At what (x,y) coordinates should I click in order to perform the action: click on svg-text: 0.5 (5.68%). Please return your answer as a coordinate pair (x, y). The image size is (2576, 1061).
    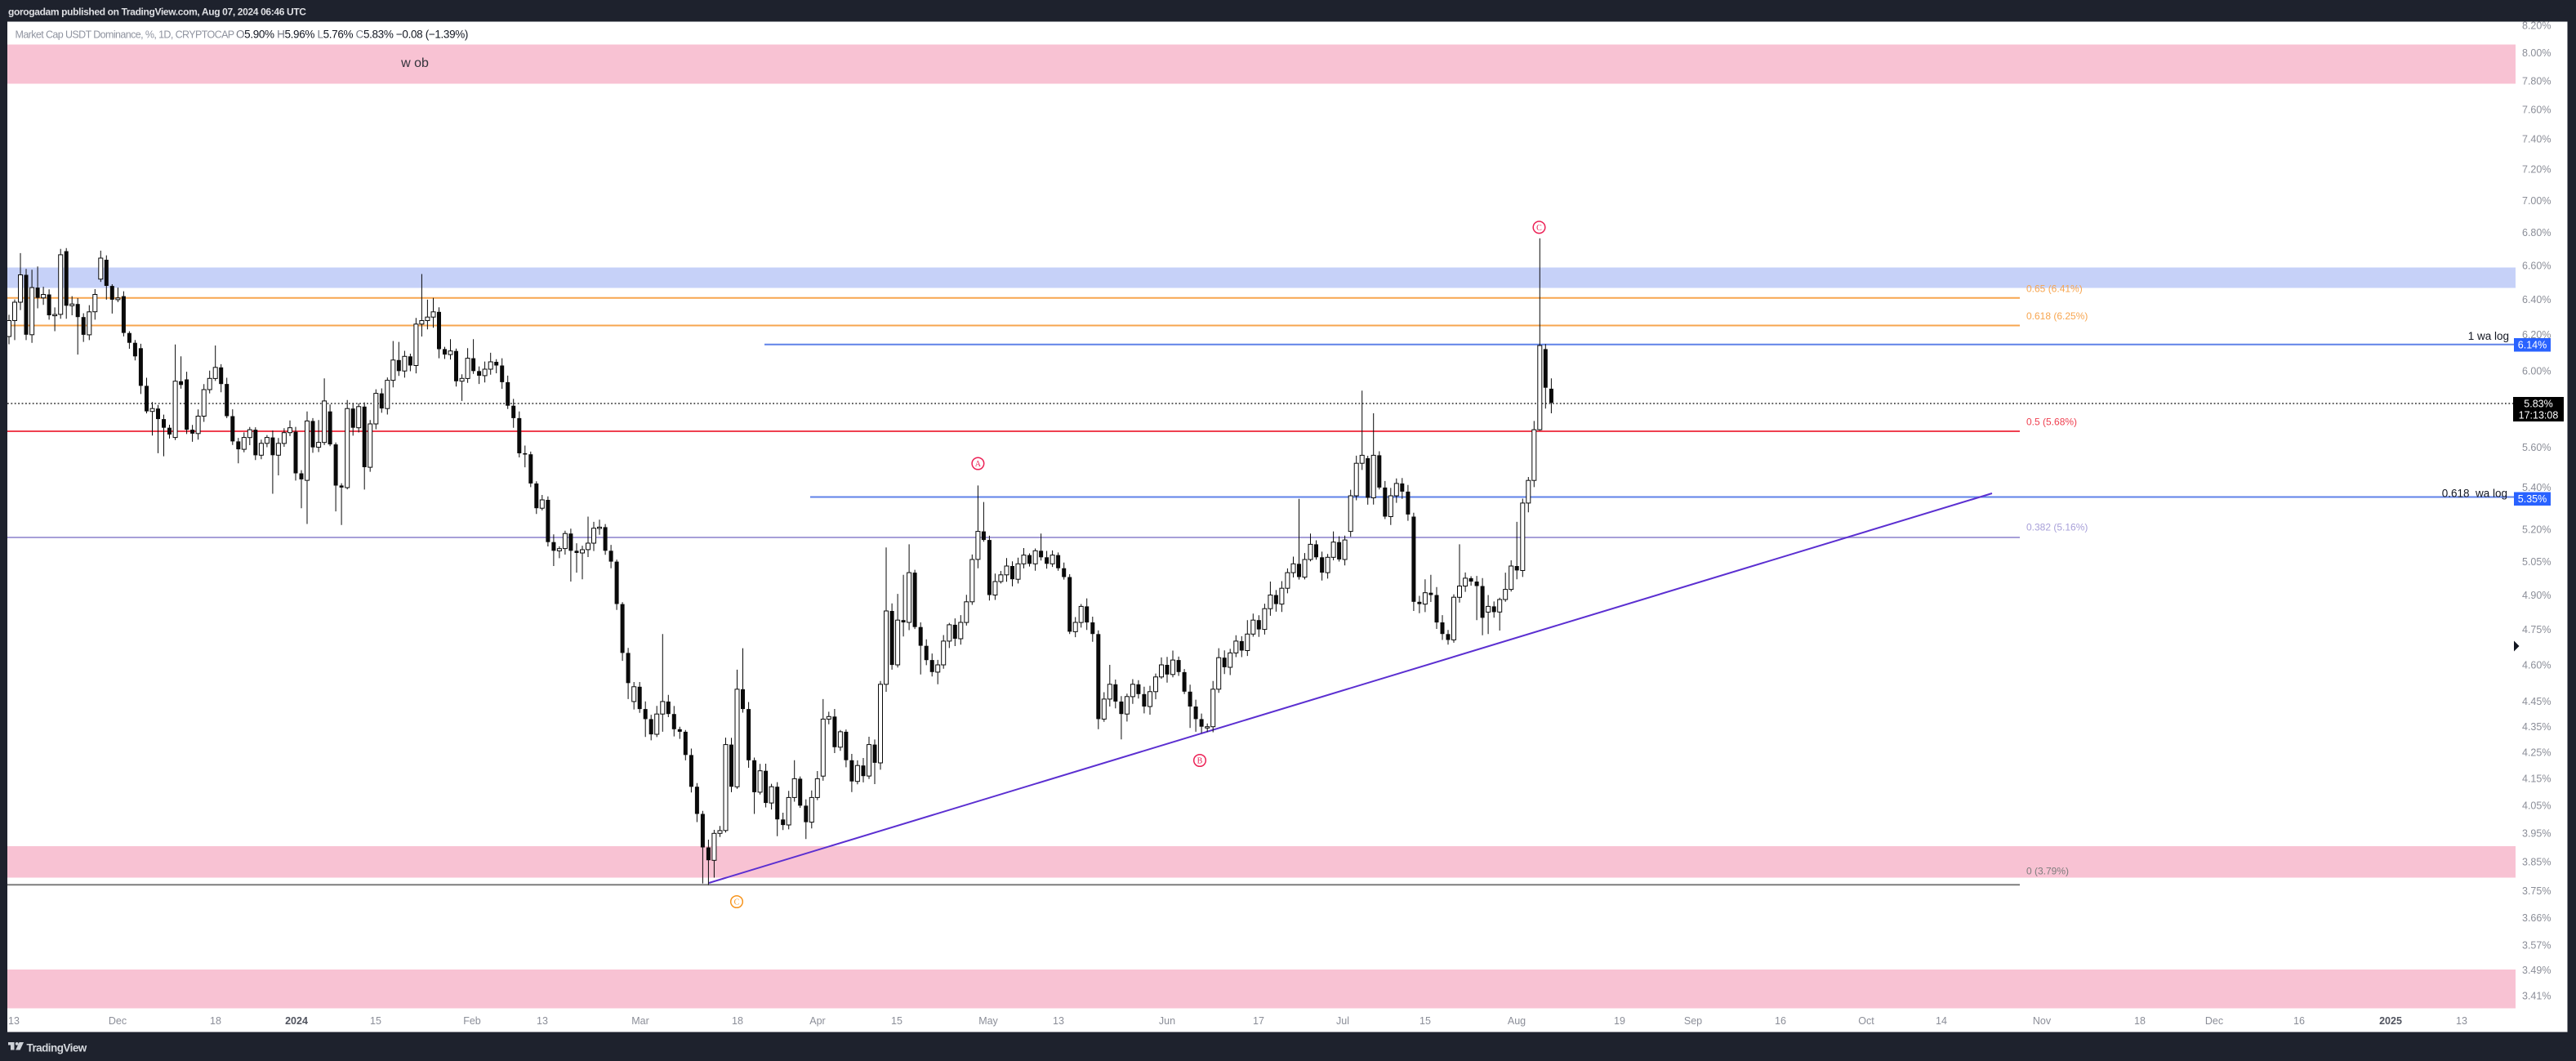
    Looking at the image, I should click on (2051, 422).